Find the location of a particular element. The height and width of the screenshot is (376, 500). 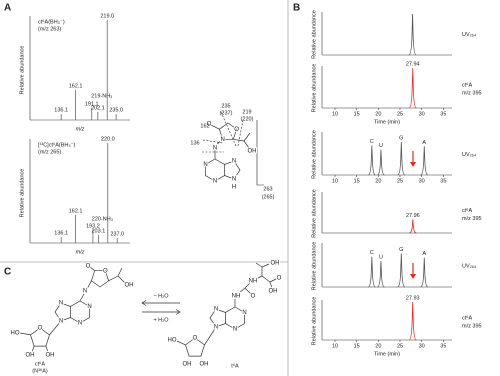

peak-time: 27.94 is located at coordinates (413, 64).